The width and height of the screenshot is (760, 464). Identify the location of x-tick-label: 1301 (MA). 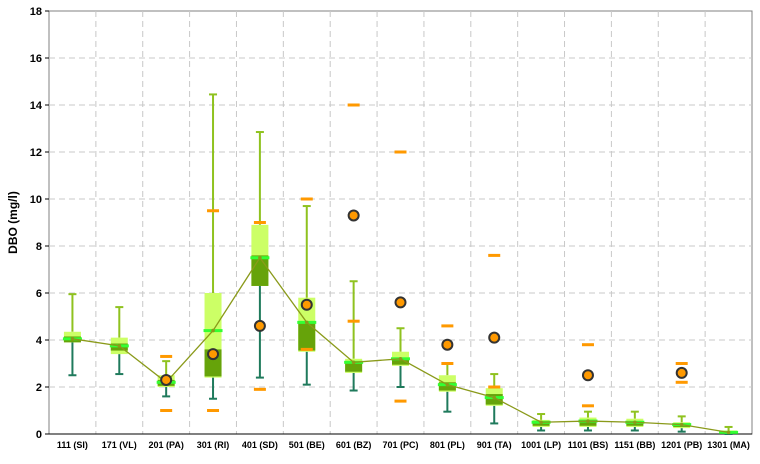
(728, 445).